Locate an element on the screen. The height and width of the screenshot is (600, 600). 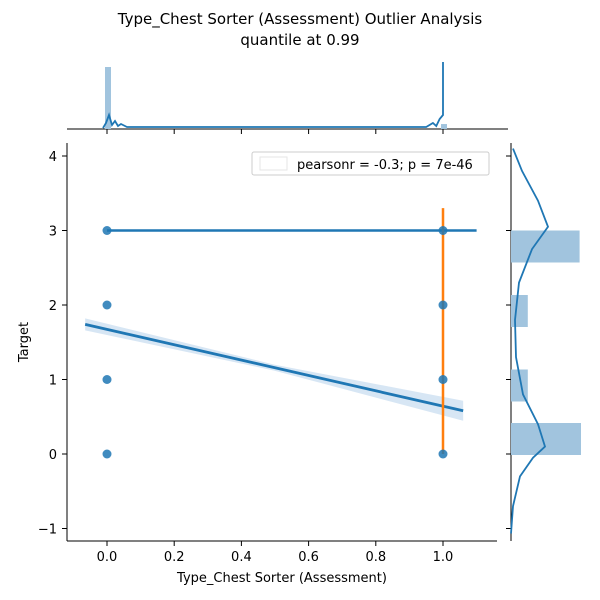
y-tick-label: 2 is located at coordinates (53, 306).